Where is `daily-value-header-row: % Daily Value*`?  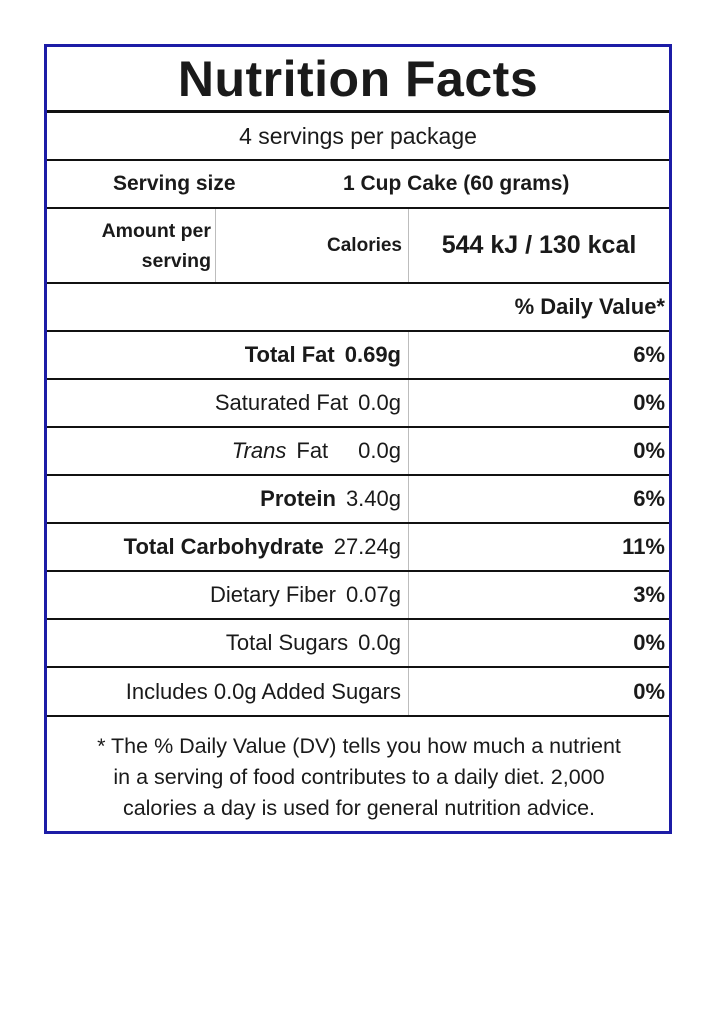
daily-value-header-row: % Daily Value* is located at coordinates (358, 308).